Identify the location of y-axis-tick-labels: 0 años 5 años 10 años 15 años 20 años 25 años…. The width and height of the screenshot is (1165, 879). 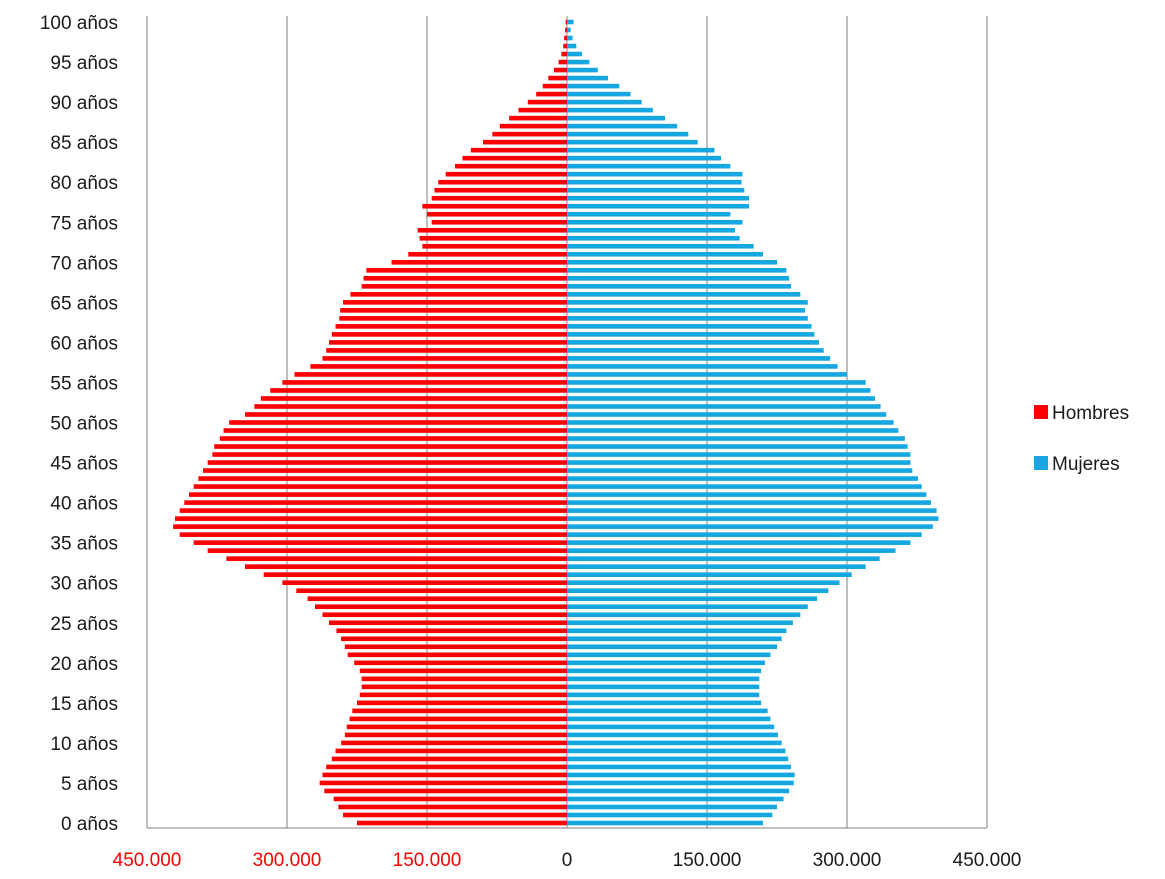
(79, 424).